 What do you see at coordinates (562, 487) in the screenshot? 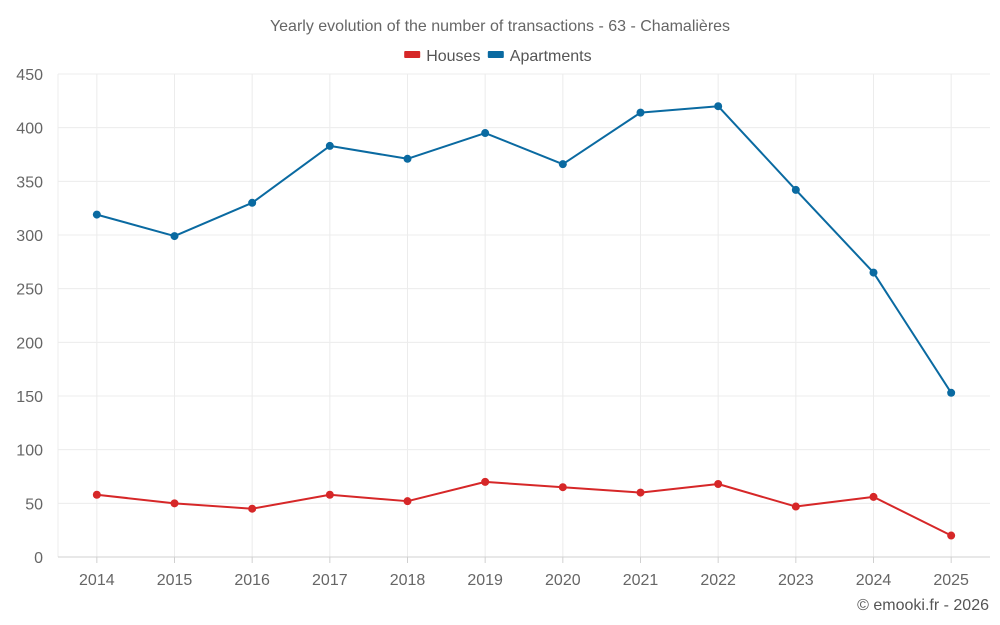
I see `data-point-houses: Houses 2020: 65` at bounding box center [562, 487].